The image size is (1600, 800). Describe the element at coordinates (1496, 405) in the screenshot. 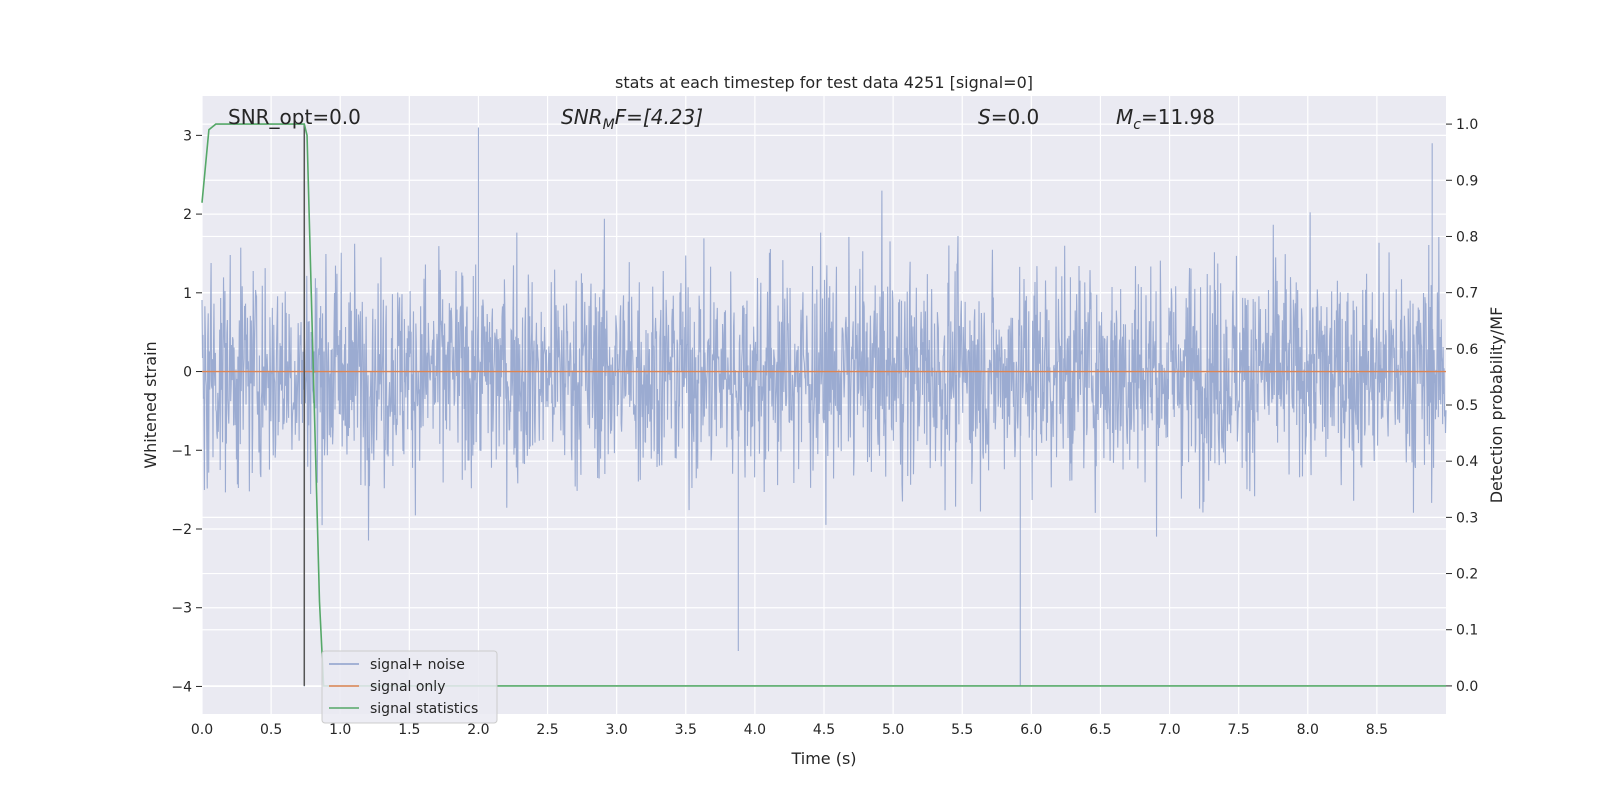

I see `y-axis-right-label: Detection probability/MF` at that location.